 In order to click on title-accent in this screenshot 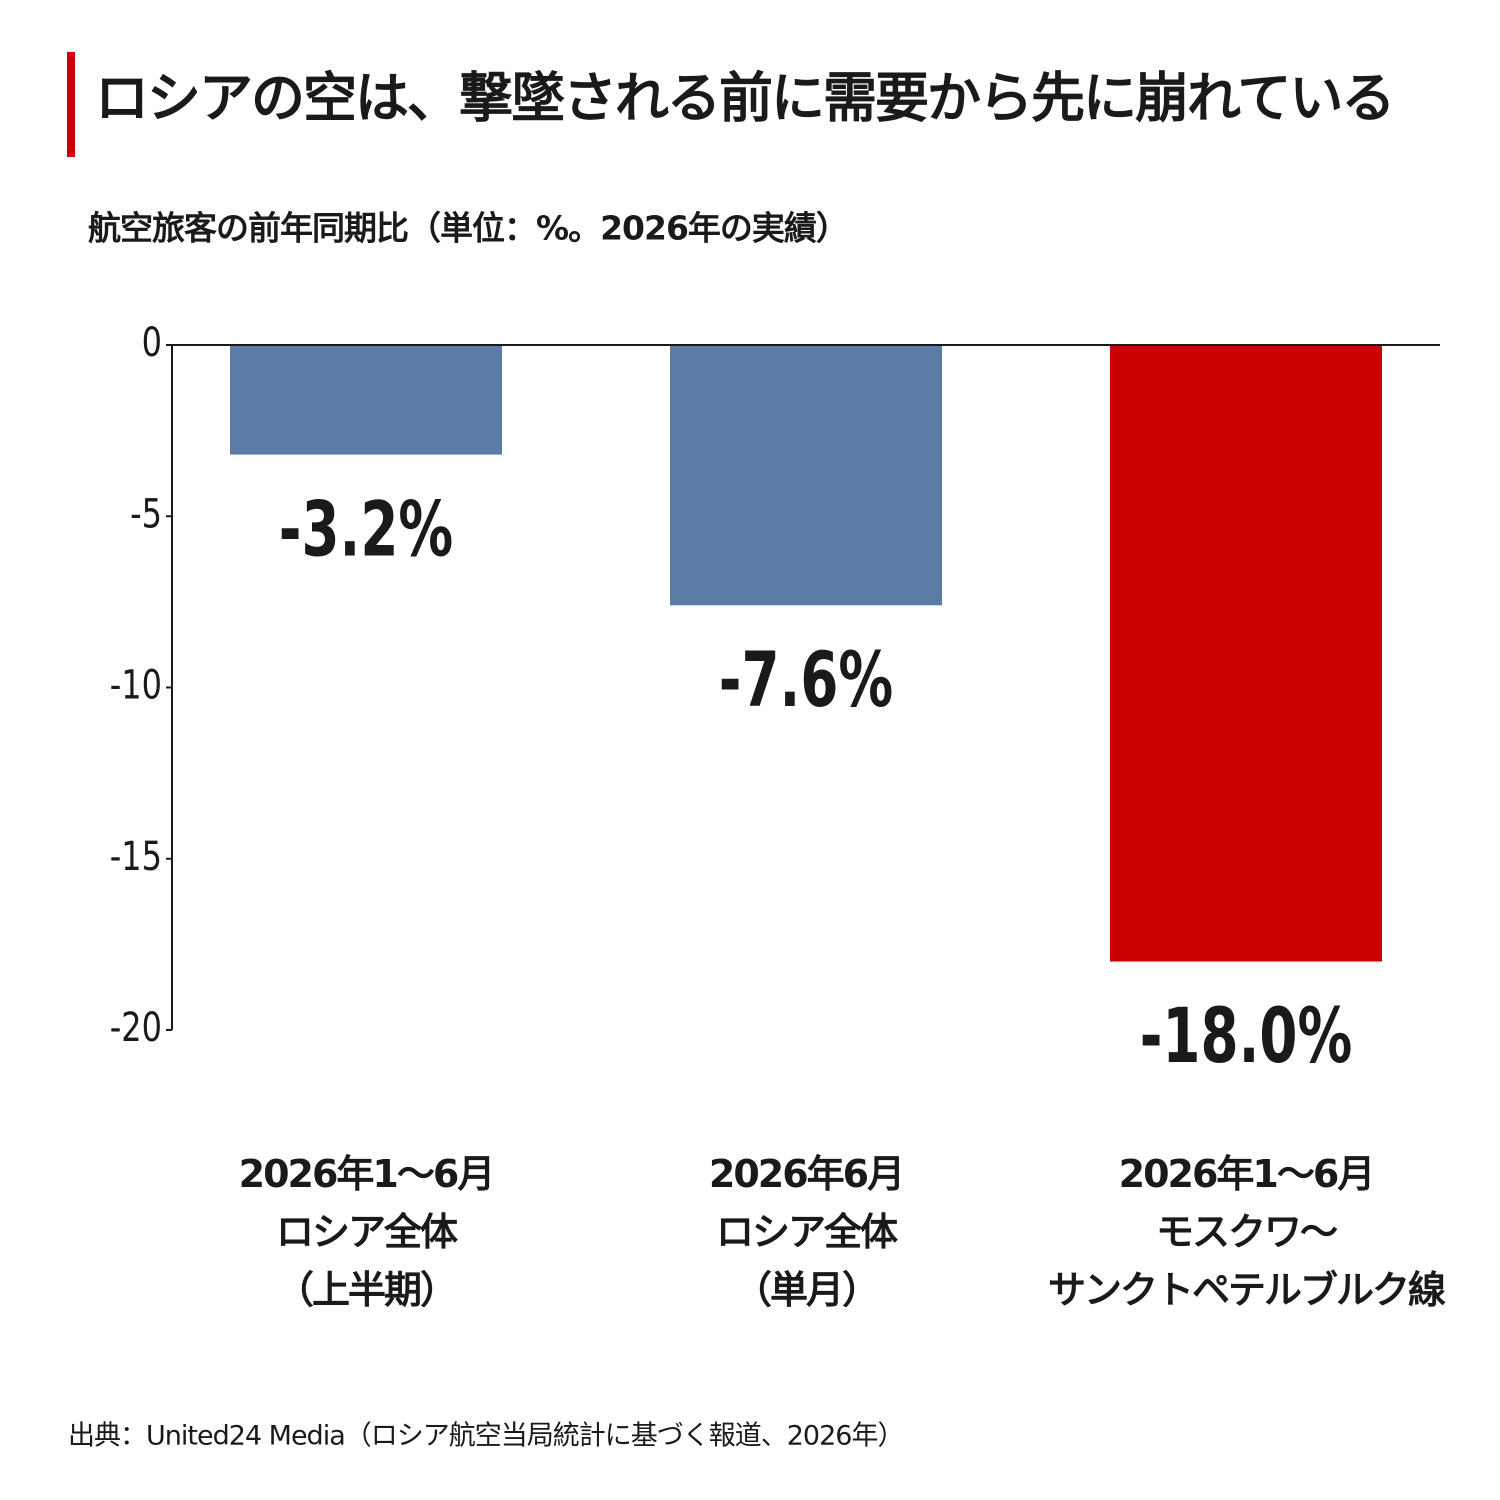, I will do `click(71, 104)`.